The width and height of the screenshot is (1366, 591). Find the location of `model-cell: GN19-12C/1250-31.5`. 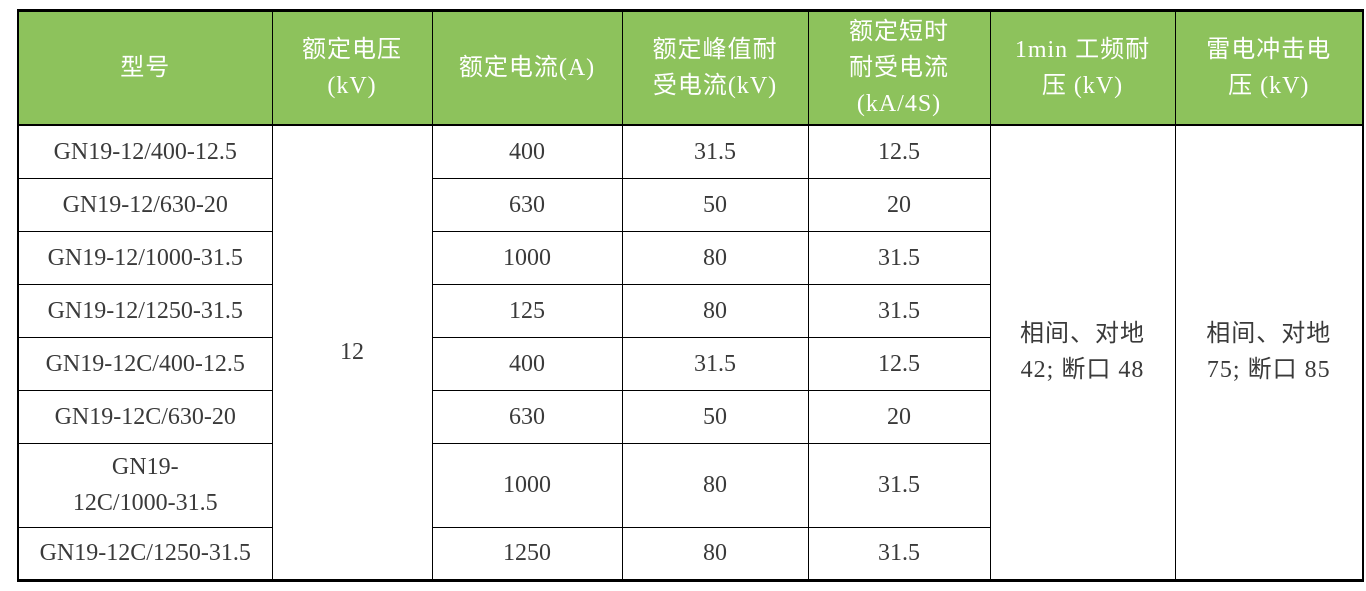

model-cell: GN19-12C/1250-31.5 is located at coordinates (145, 553).